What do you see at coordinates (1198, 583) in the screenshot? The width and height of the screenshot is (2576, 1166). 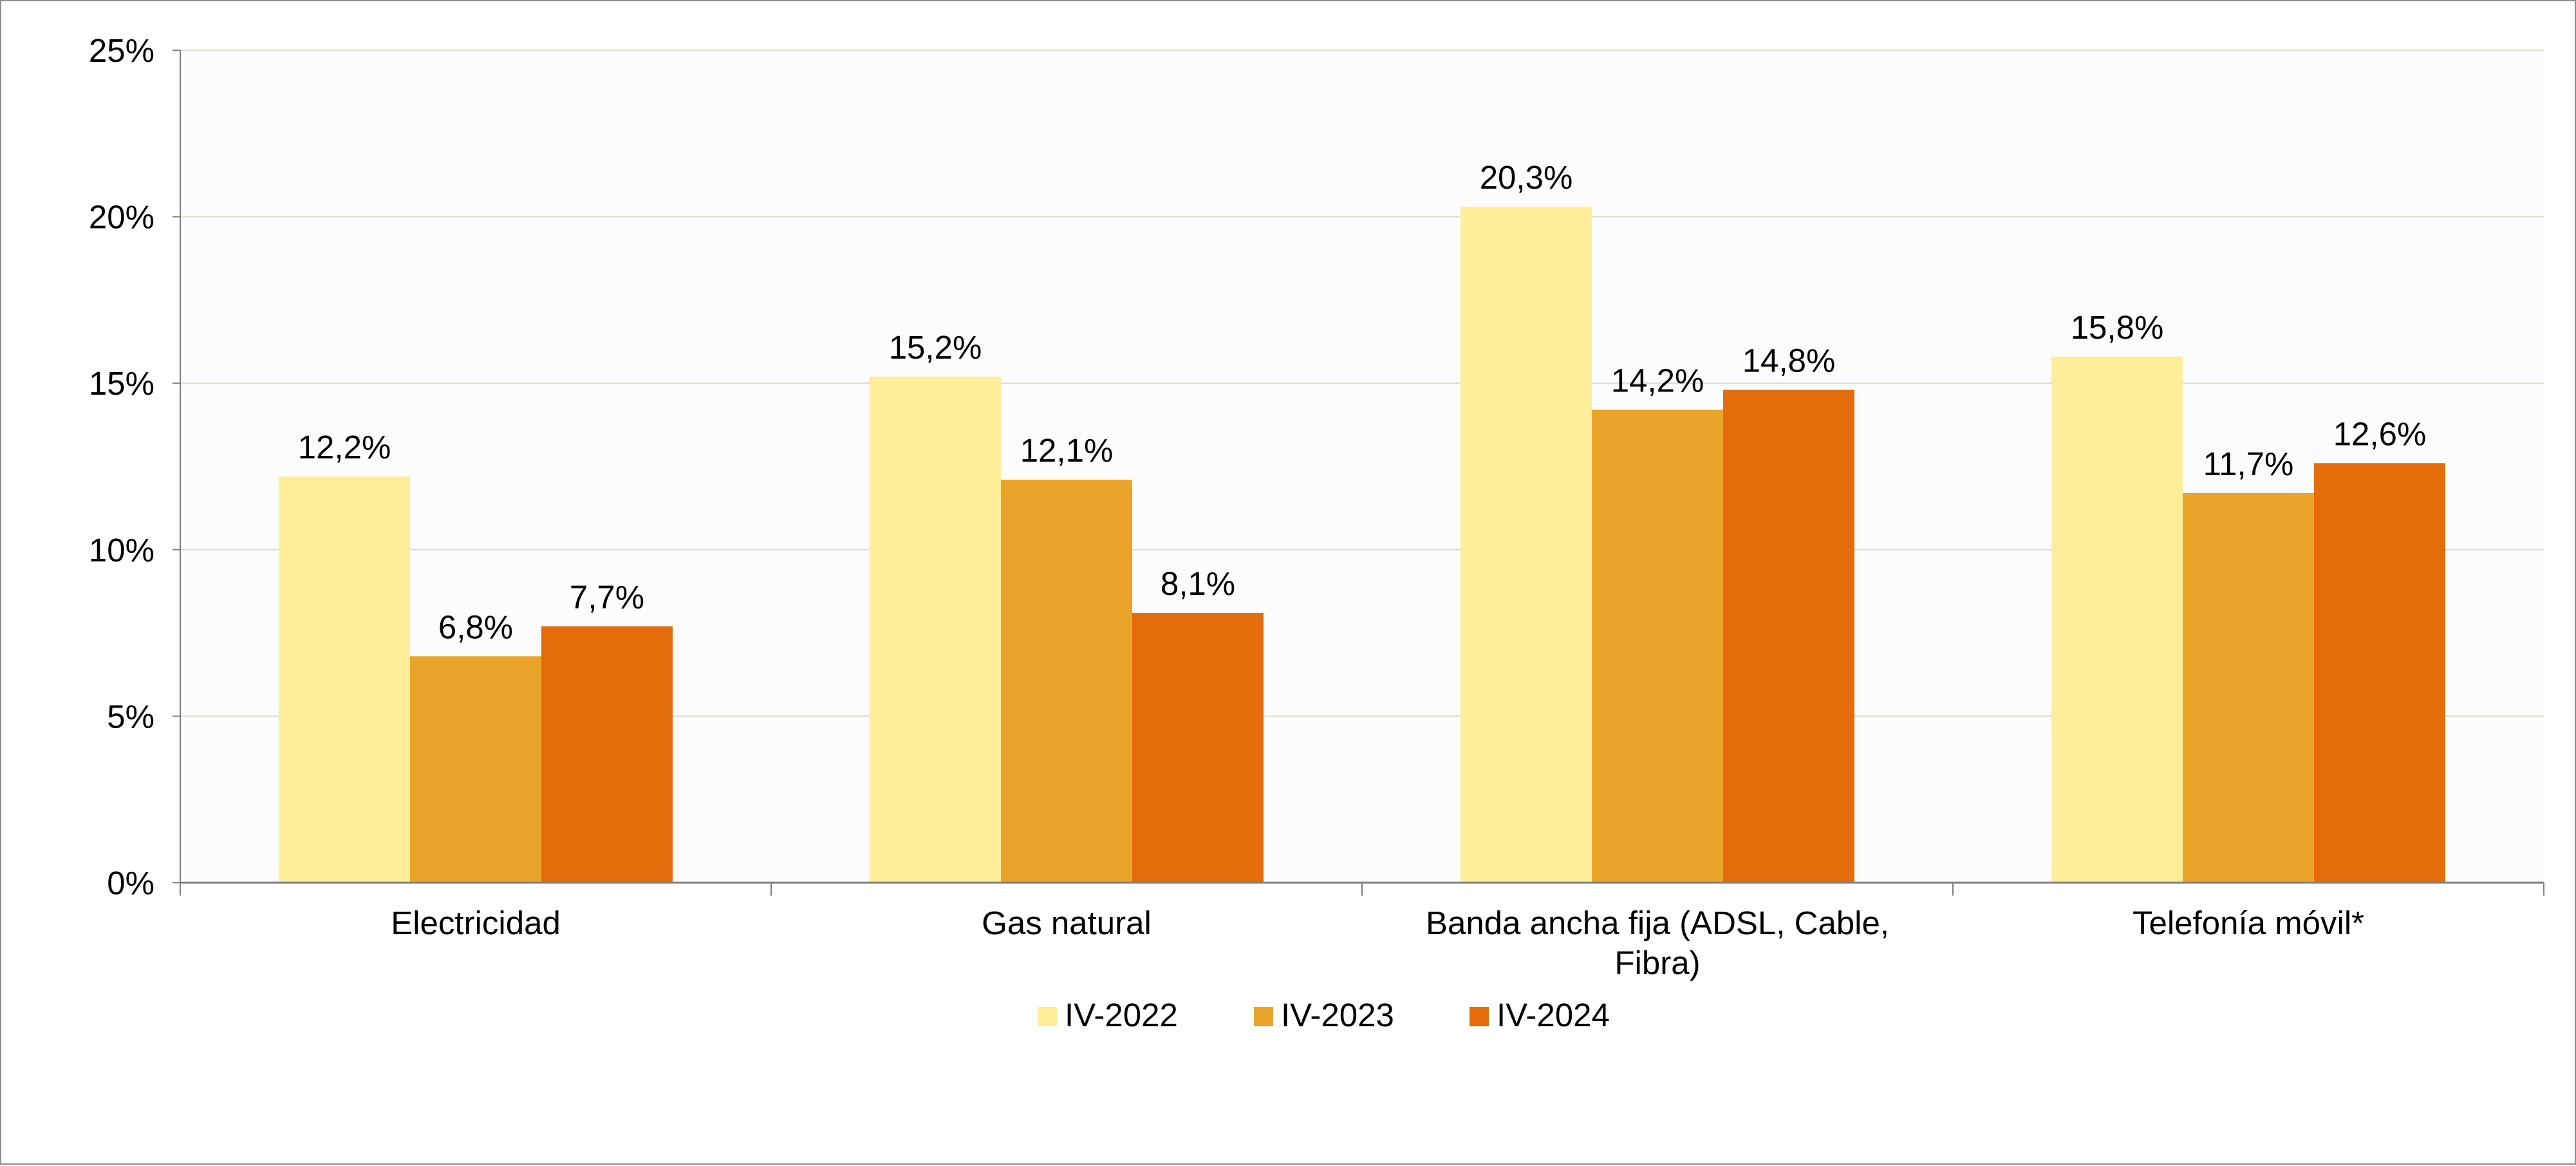 I see `data-label: 8,1%` at bounding box center [1198, 583].